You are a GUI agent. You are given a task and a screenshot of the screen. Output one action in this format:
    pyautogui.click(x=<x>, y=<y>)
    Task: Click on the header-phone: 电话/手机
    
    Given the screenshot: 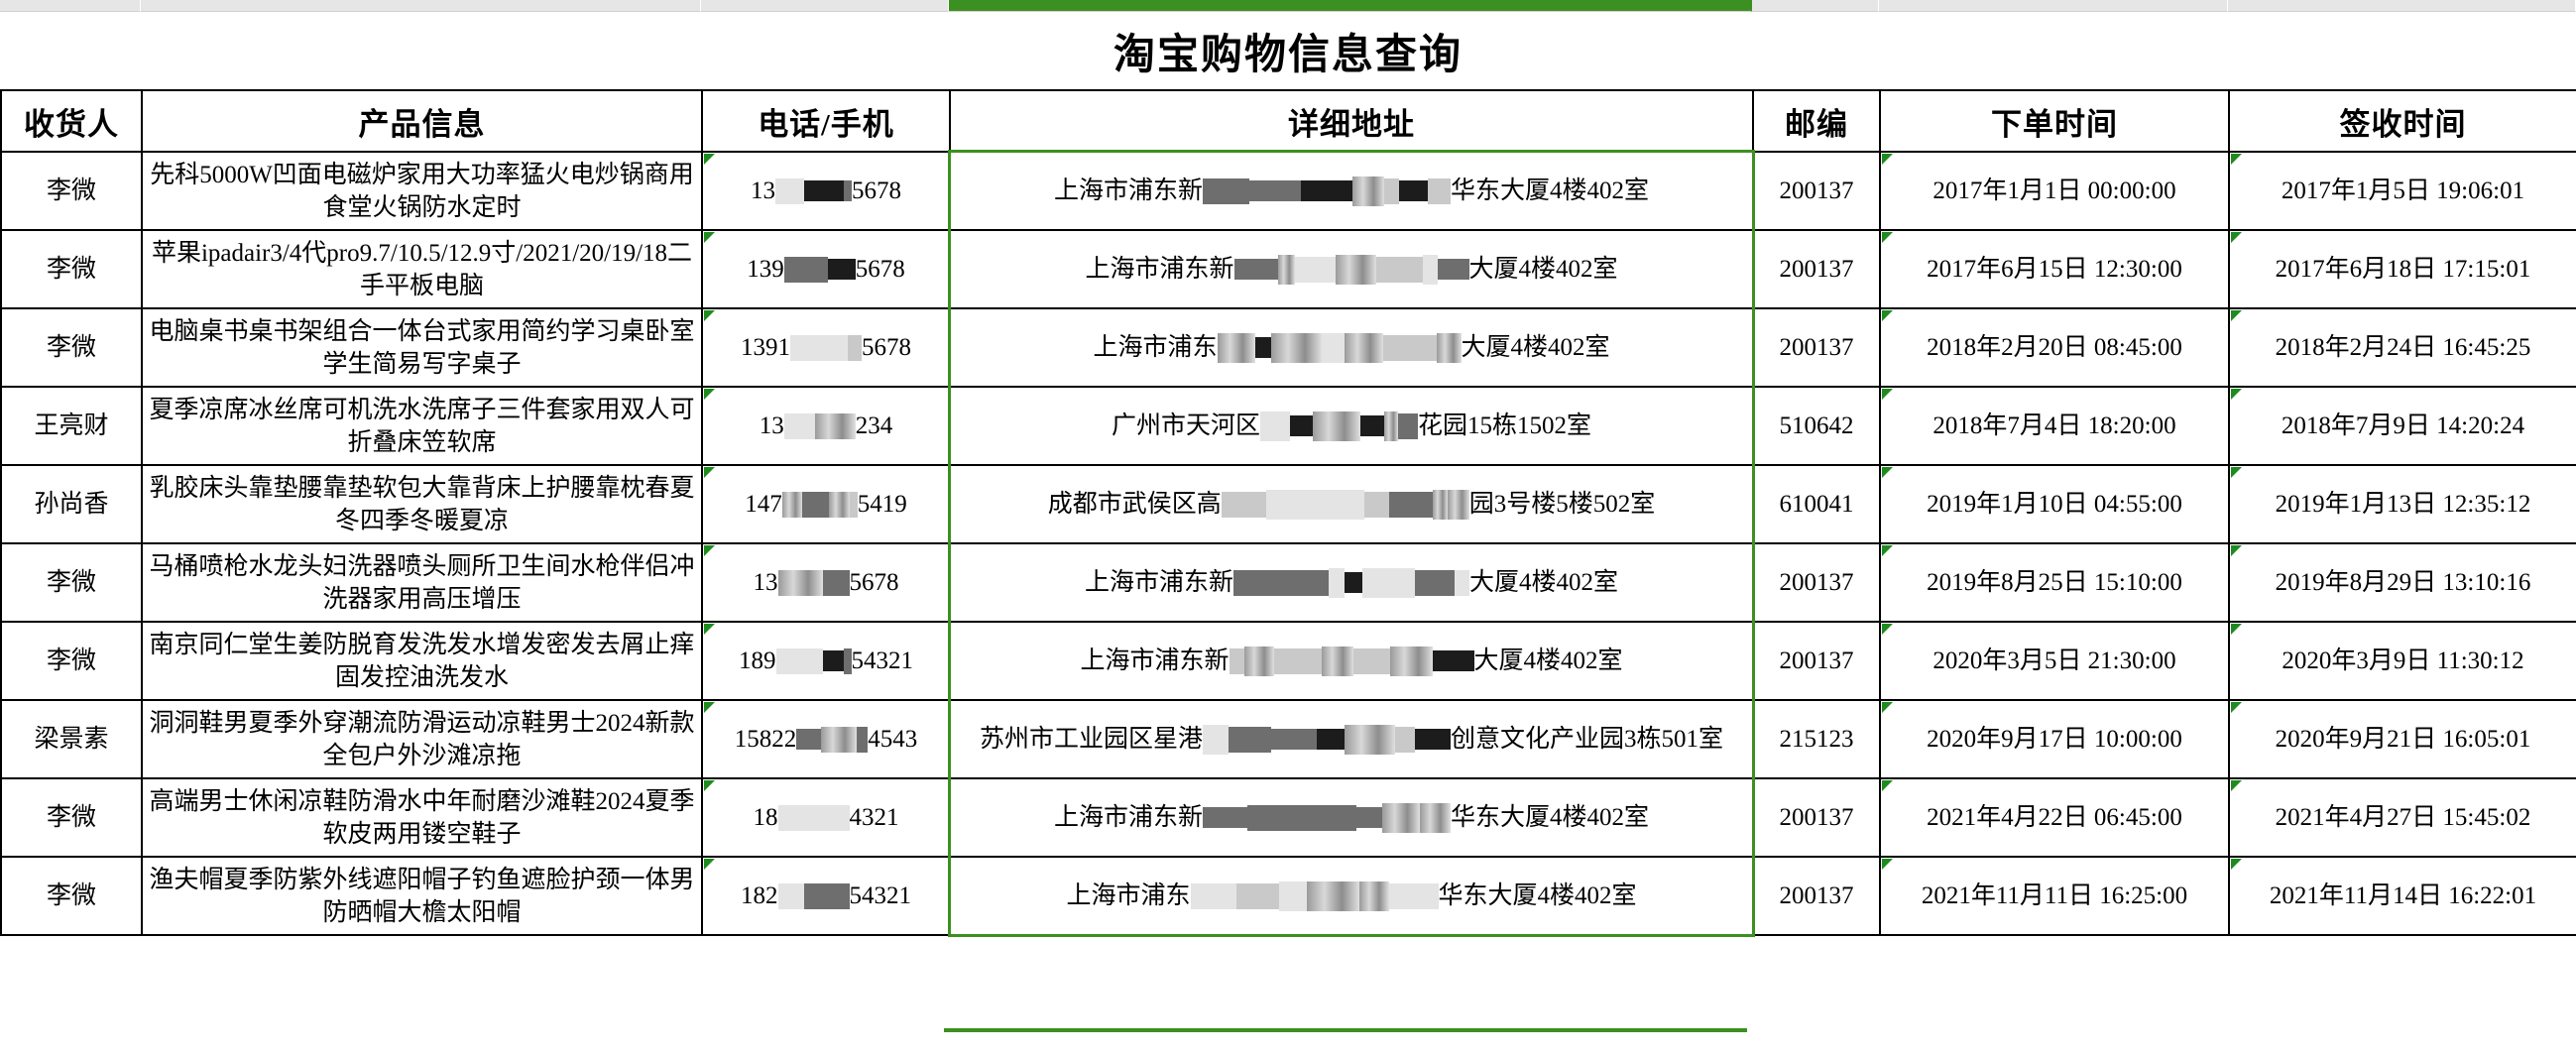 What is the action you would take?
    pyautogui.click(x=826, y=121)
    